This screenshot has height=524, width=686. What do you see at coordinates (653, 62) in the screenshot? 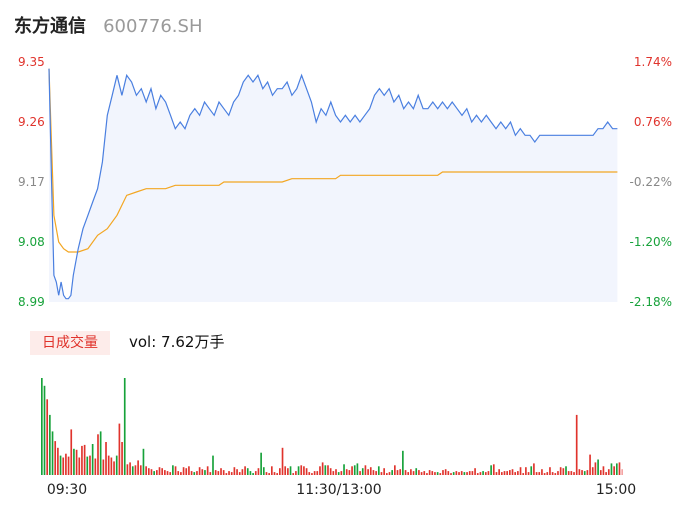
I see `percent-tick-label: 1.74%` at bounding box center [653, 62].